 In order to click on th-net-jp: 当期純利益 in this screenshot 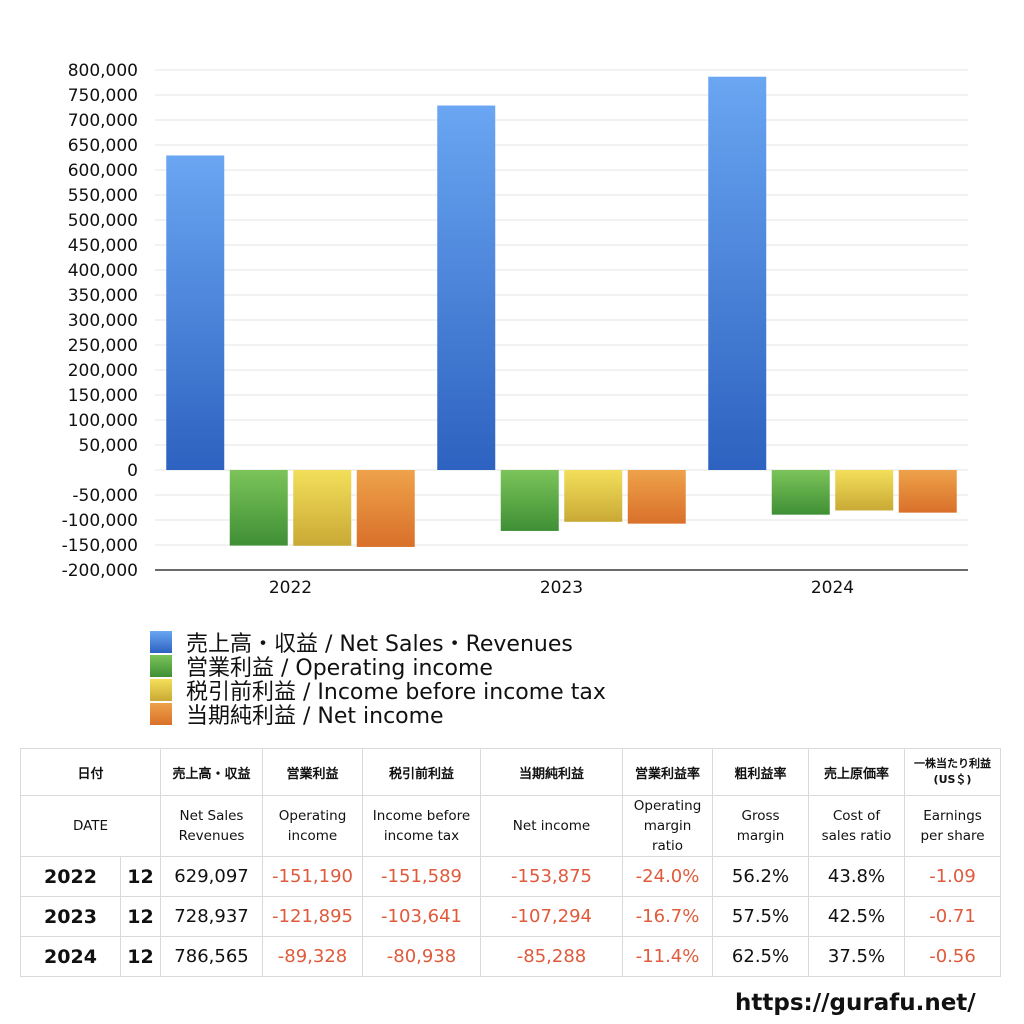, I will do `click(552, 772)`.